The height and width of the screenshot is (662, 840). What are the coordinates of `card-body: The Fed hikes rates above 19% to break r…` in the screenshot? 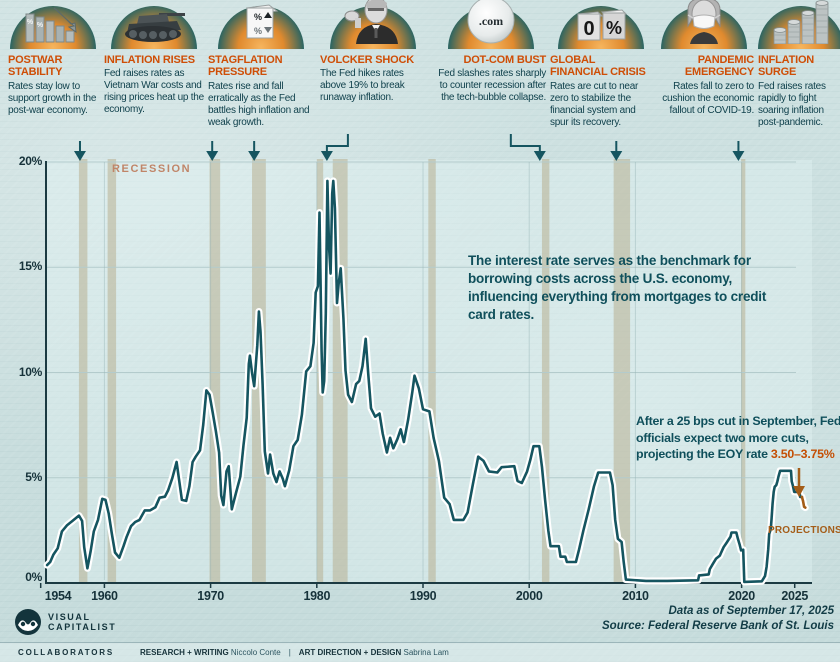 It's located at (362, 86).